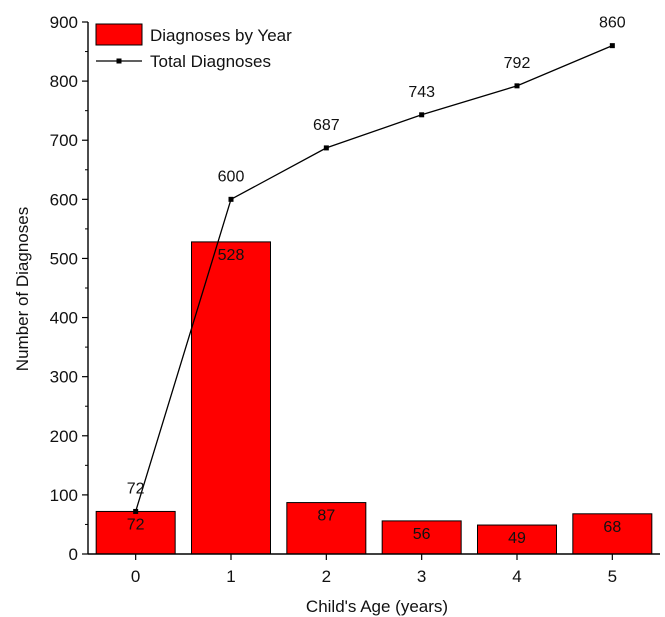 This screenshot has height=617, width=665. What do you see at coordinates (231, 255) in the screenshot?
I see `bar-value-label: 528` at bounding box center [231, 255].